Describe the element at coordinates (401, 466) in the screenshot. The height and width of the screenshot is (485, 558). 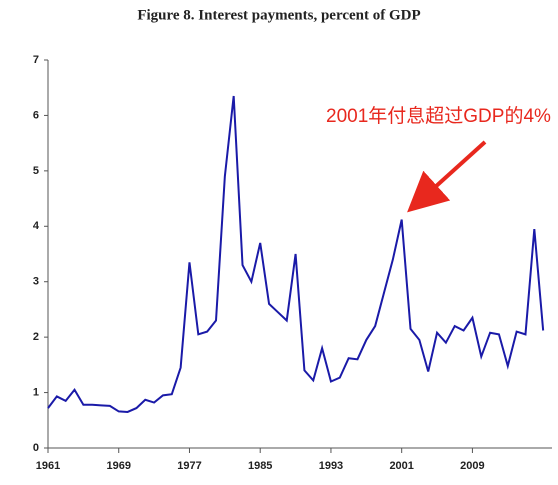
I see `x-tick-label: 2001` at that location.